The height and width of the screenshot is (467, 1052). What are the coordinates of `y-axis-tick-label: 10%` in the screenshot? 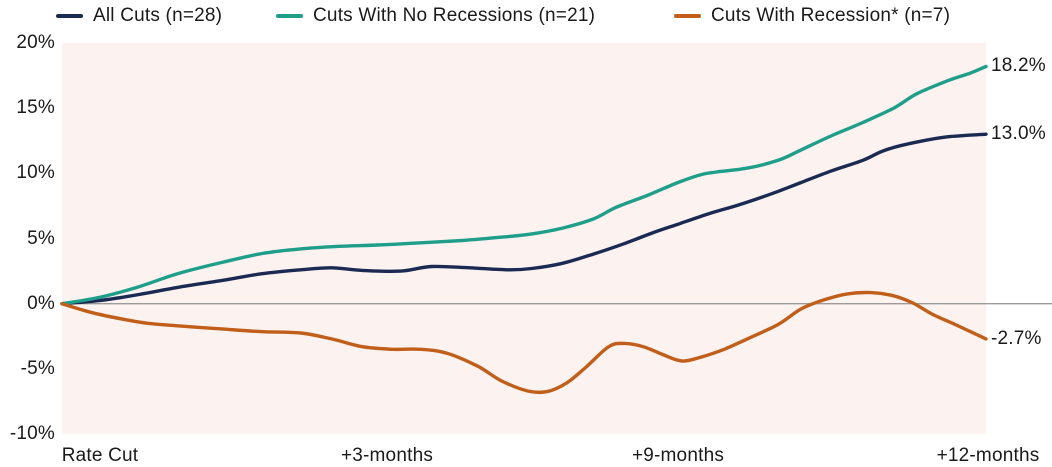 It's located at (35, 173).